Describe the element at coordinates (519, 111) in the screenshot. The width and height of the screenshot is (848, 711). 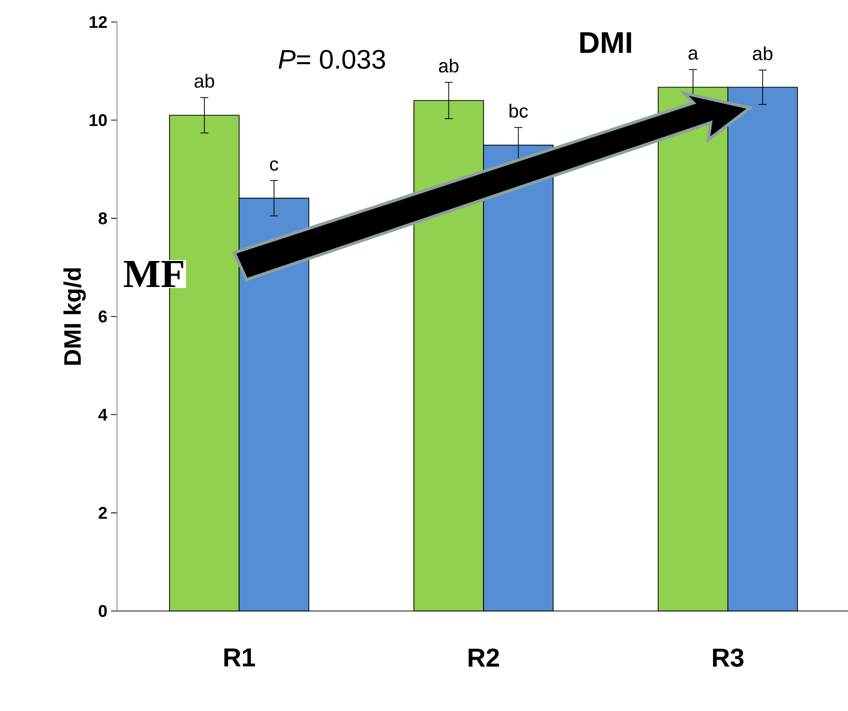
I see `annotation: bc` at that location.